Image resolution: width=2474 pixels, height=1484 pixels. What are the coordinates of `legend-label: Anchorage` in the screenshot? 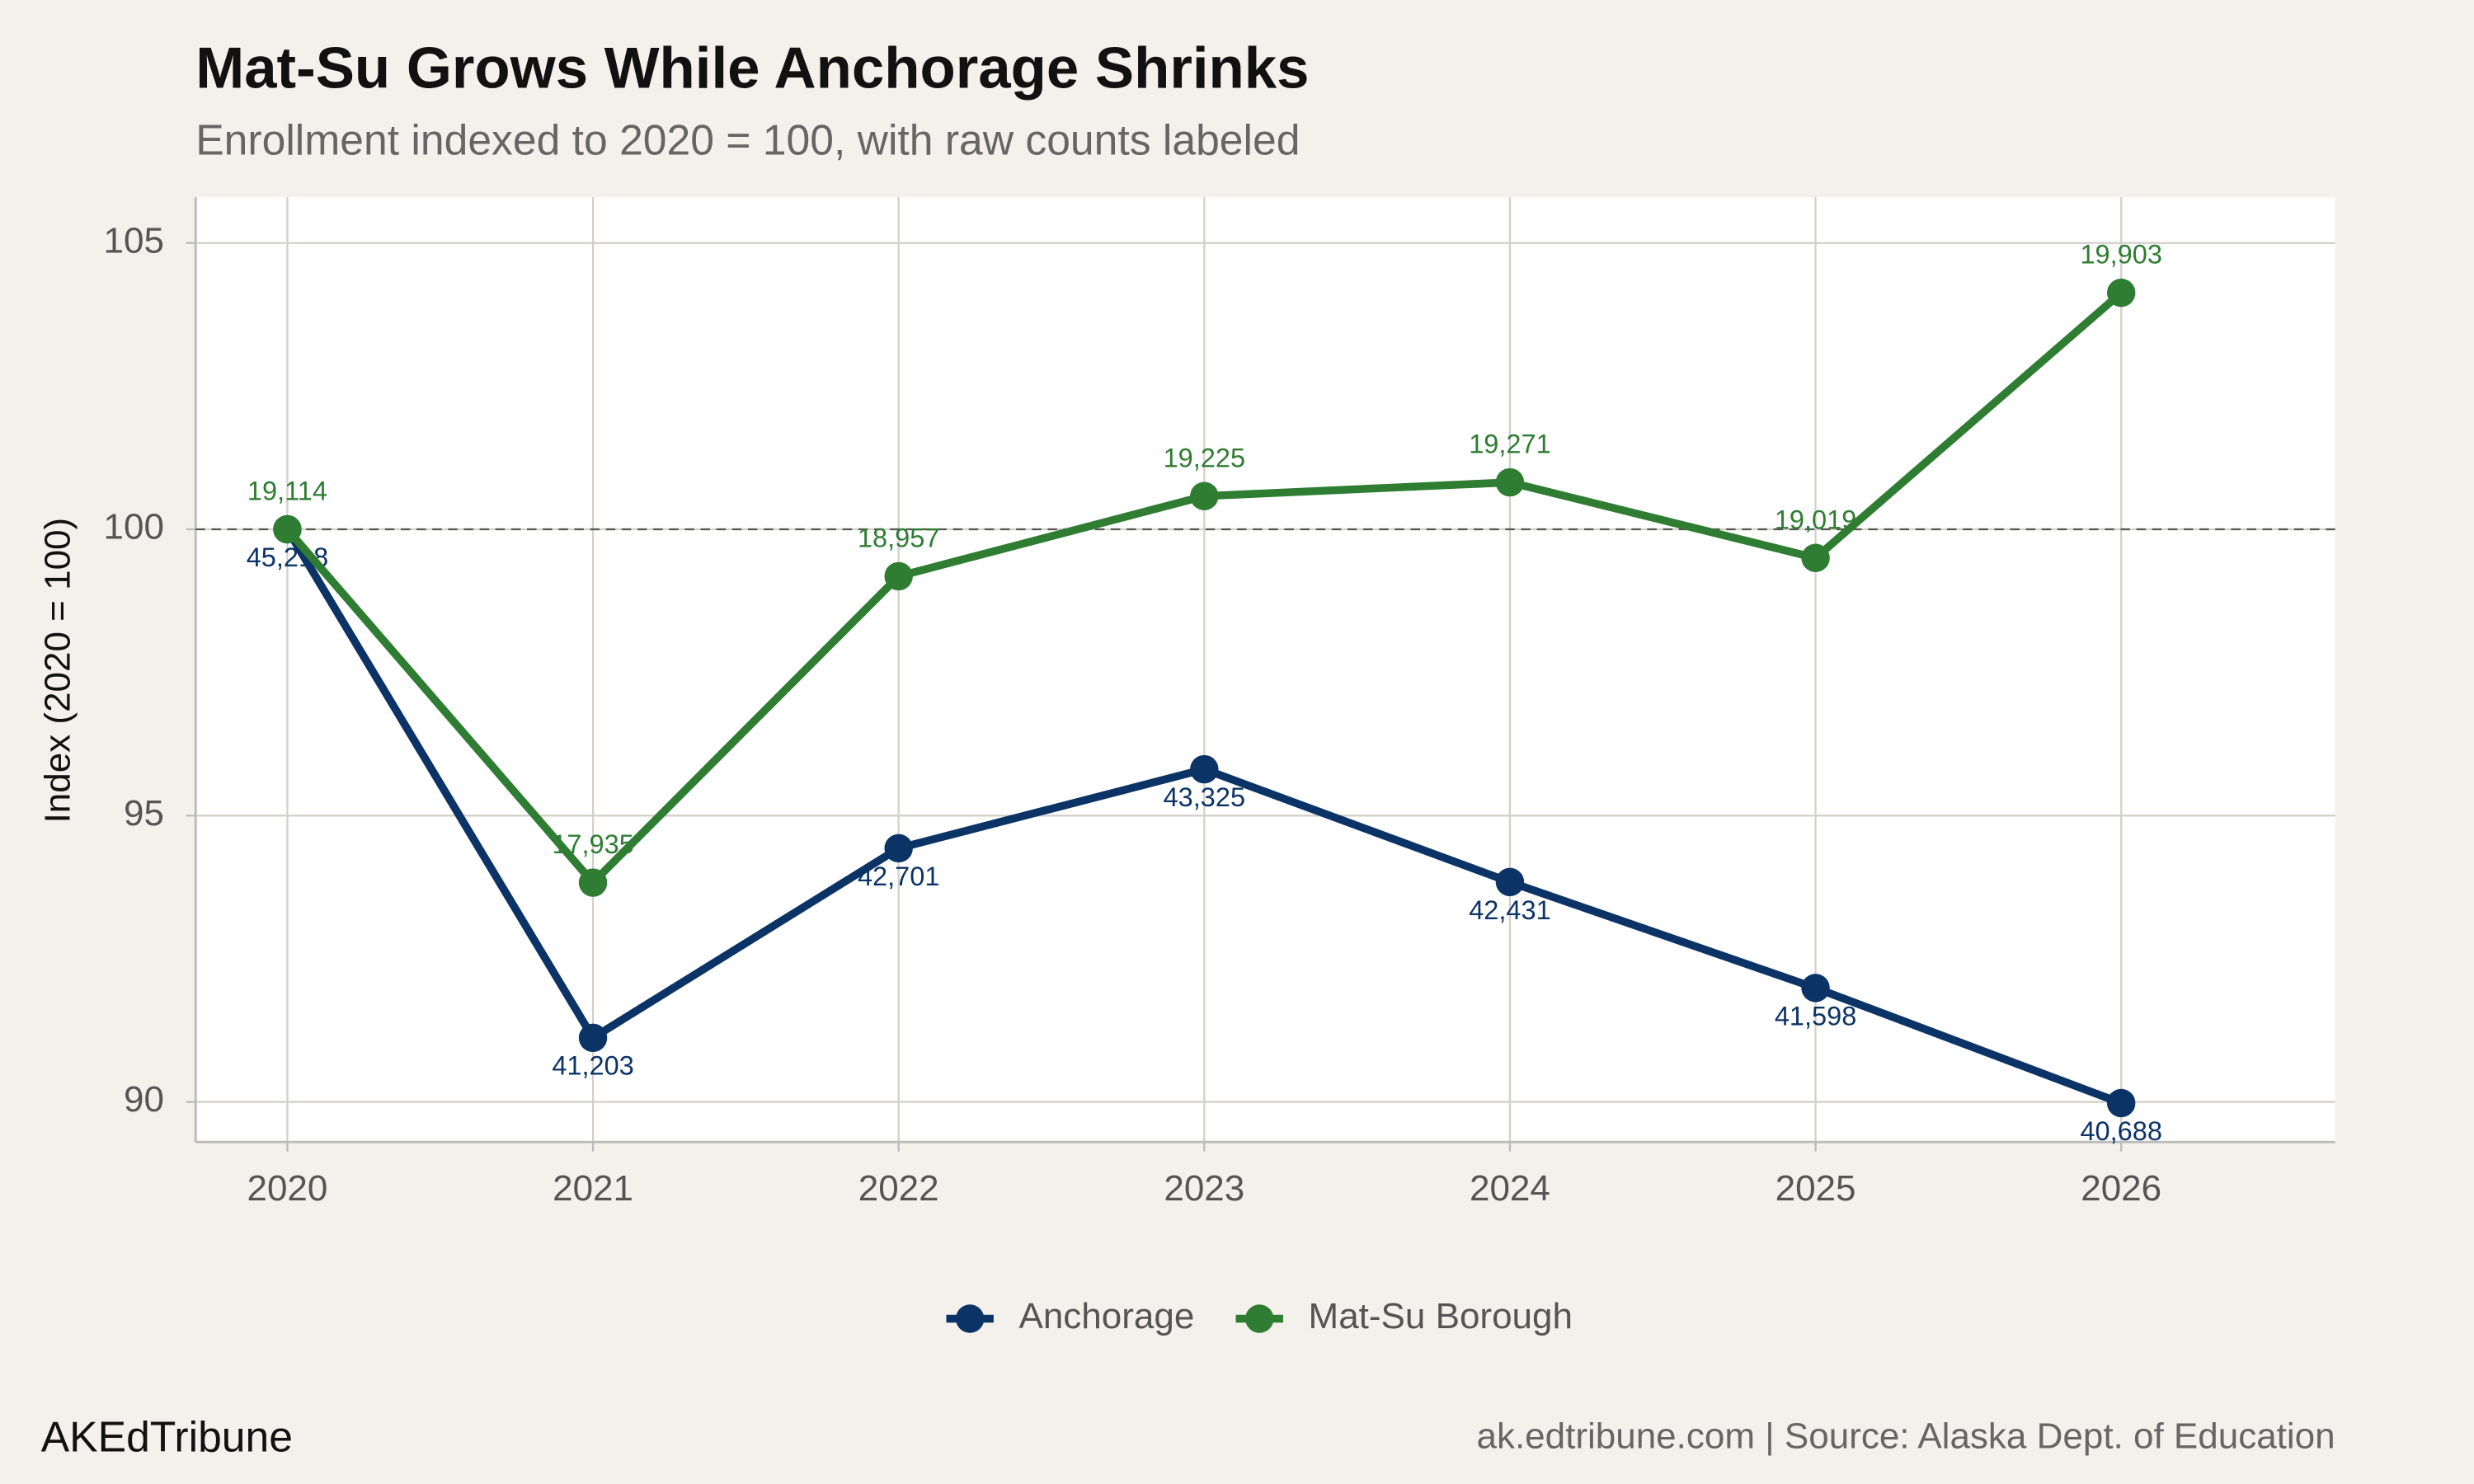 It's located at (1106, 1316).